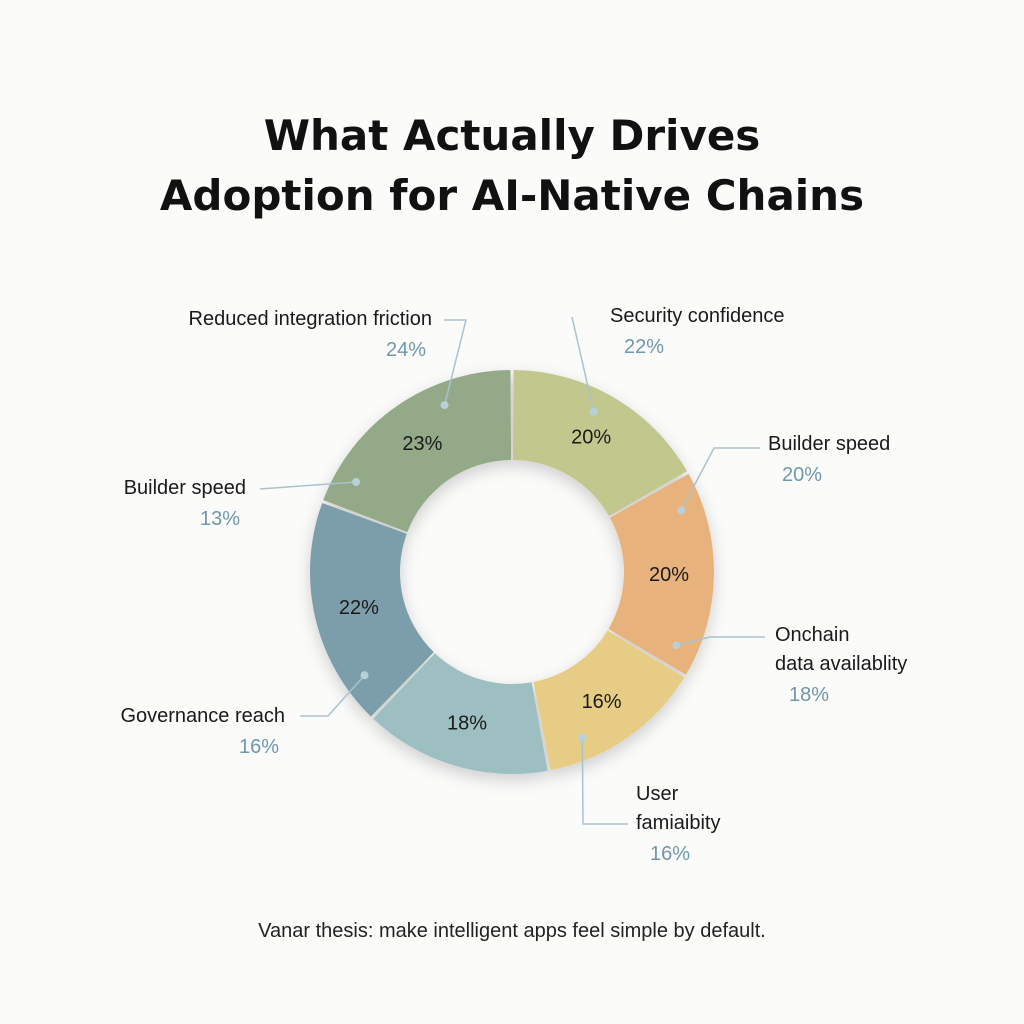 The width and height of the screenshot is (1024, 1024). Describe the element at coordinates (697, 316) in the screenshot. I see `callout-label-0-0: Security confidence` at that location.